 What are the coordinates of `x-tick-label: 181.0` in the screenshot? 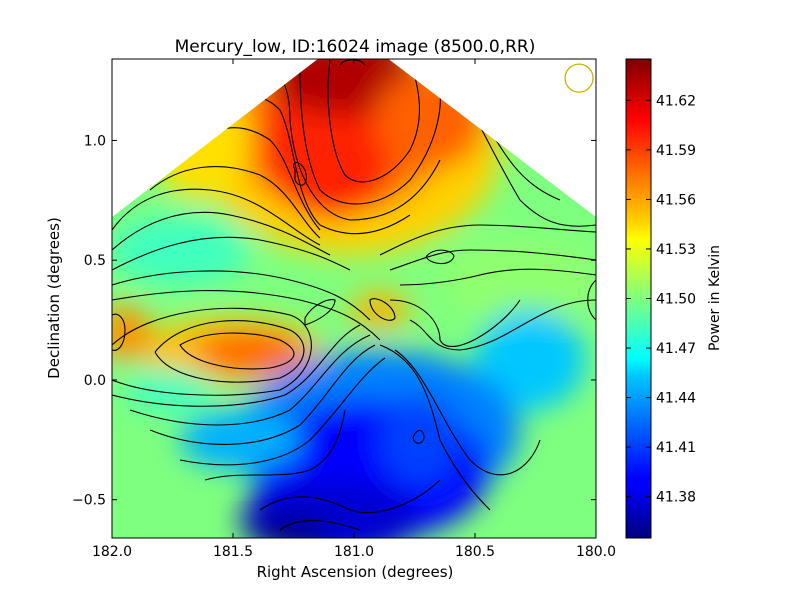 It's located at (354, 552).